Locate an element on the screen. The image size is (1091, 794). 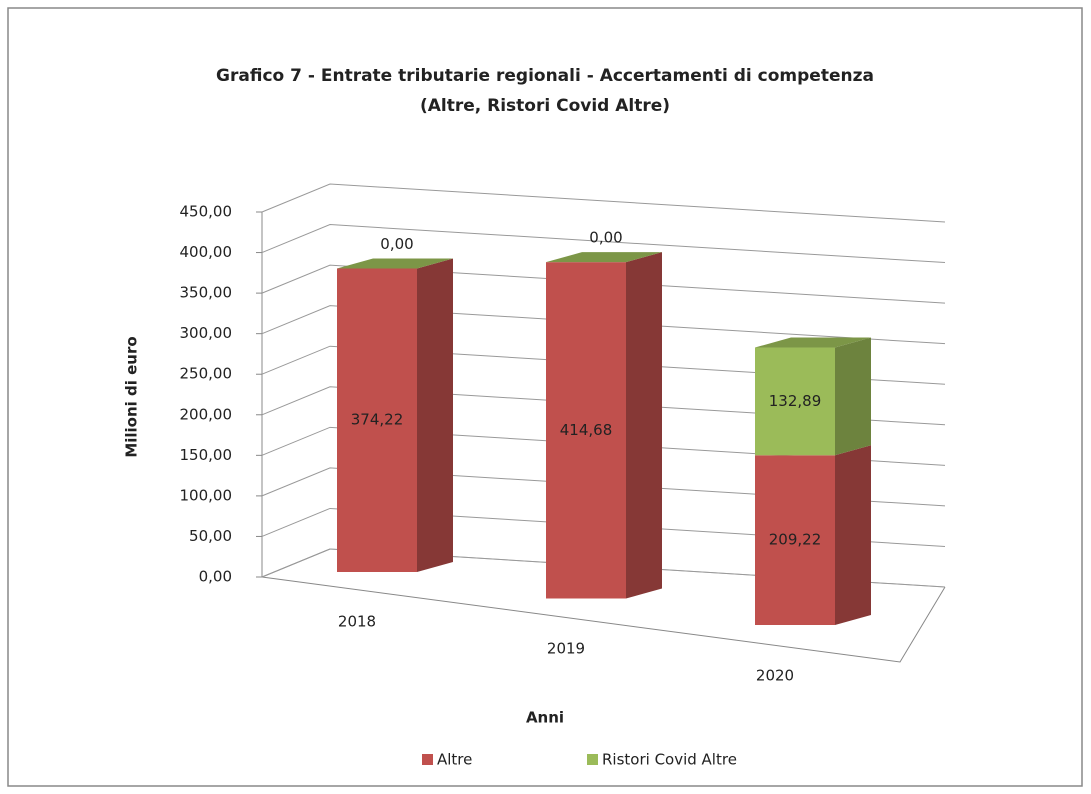
legend-label: Ristori Covid Altre is located at coordinates (669, 760).